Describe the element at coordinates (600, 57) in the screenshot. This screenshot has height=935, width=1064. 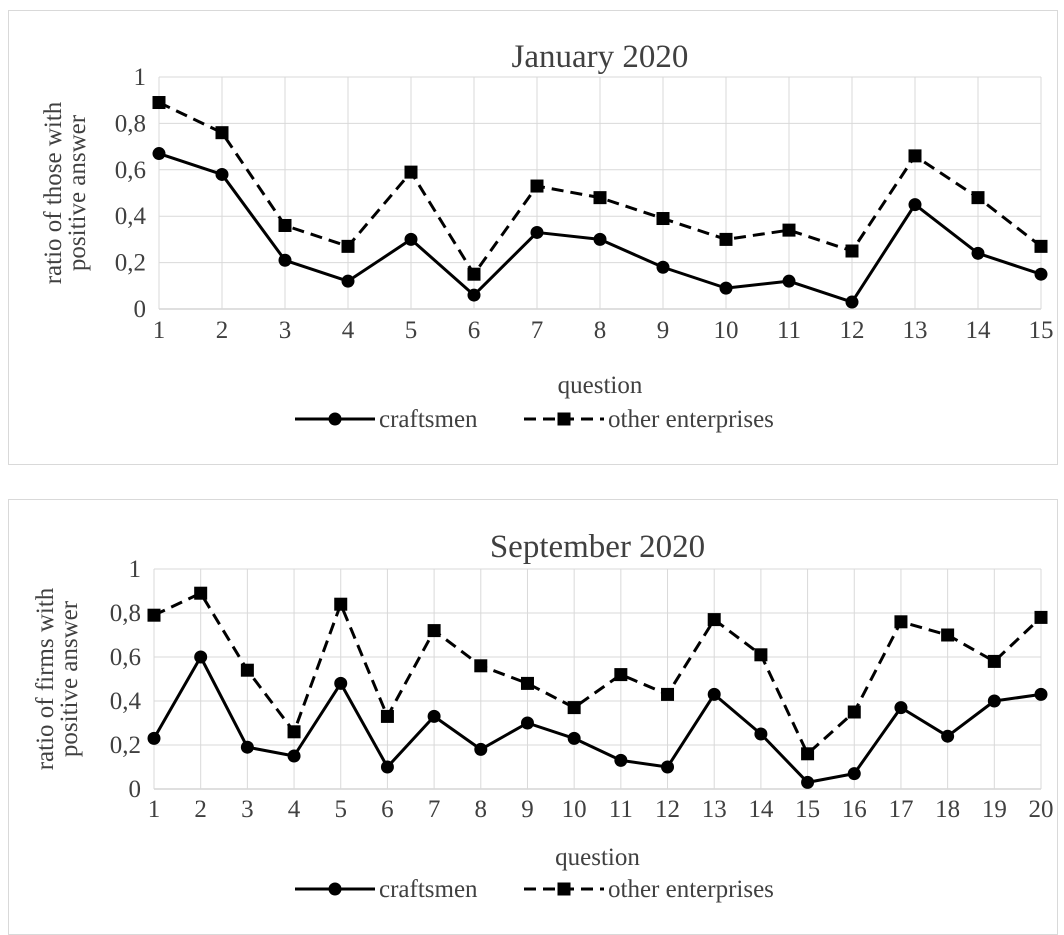
I see `chart-title: January 2020` at that location.